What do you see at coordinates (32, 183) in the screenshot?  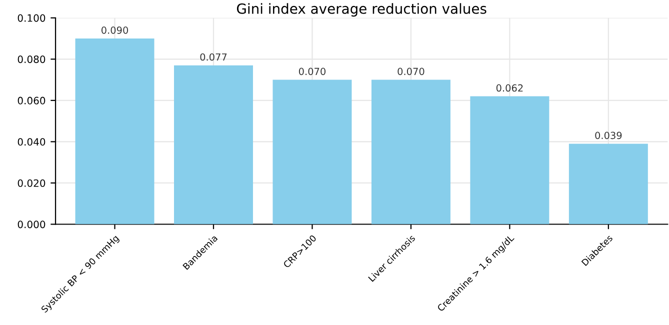 I see `y-tick-label: 0.020` at bounding box center [32, 183].